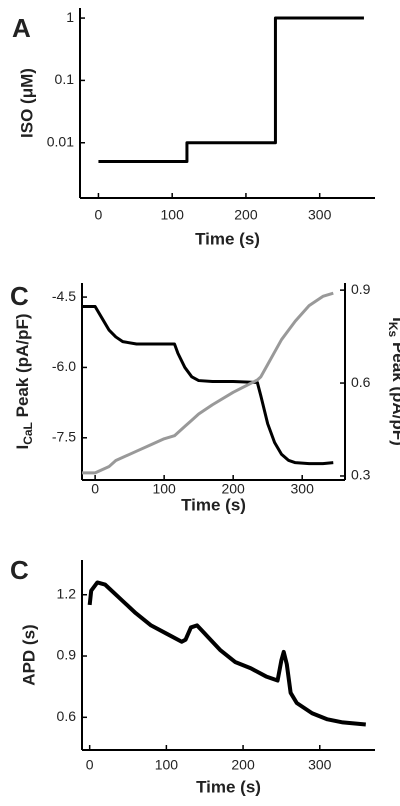 The width and height of the screenshot is (400, 806). What do you see at coordinates (361, 382) in the screenshot?
I see `y2-tick-label: 0.6` at bounding box center [361, 382].